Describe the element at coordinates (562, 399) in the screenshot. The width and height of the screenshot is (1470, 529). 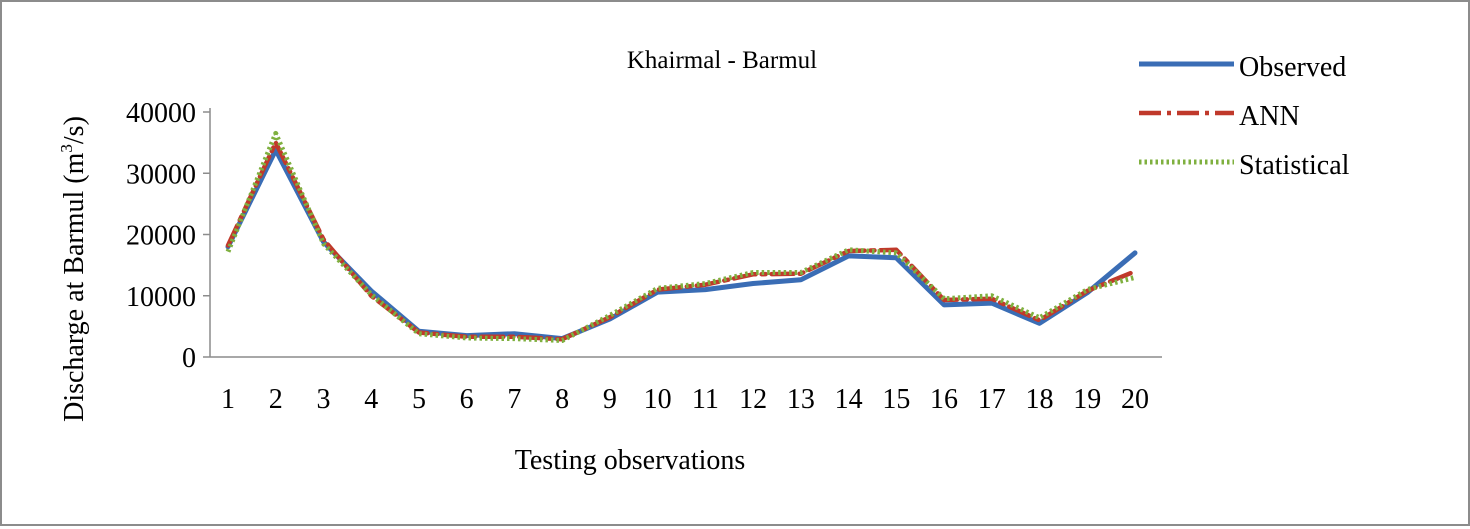
I see `x-tick-label: 8` at that location.